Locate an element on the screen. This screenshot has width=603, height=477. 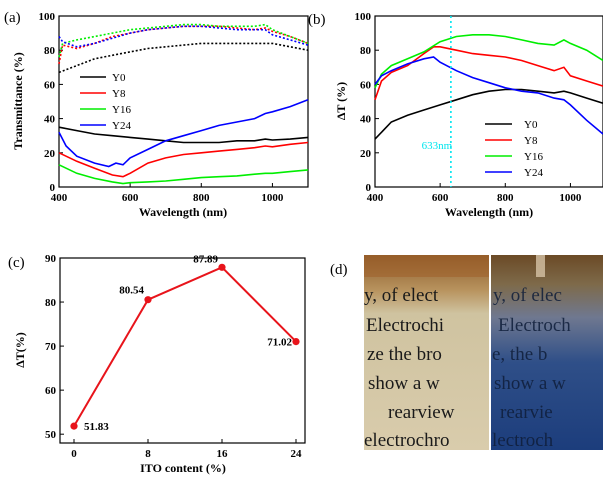
chart-a-series-Y24 is located at coordinates (183, 133).